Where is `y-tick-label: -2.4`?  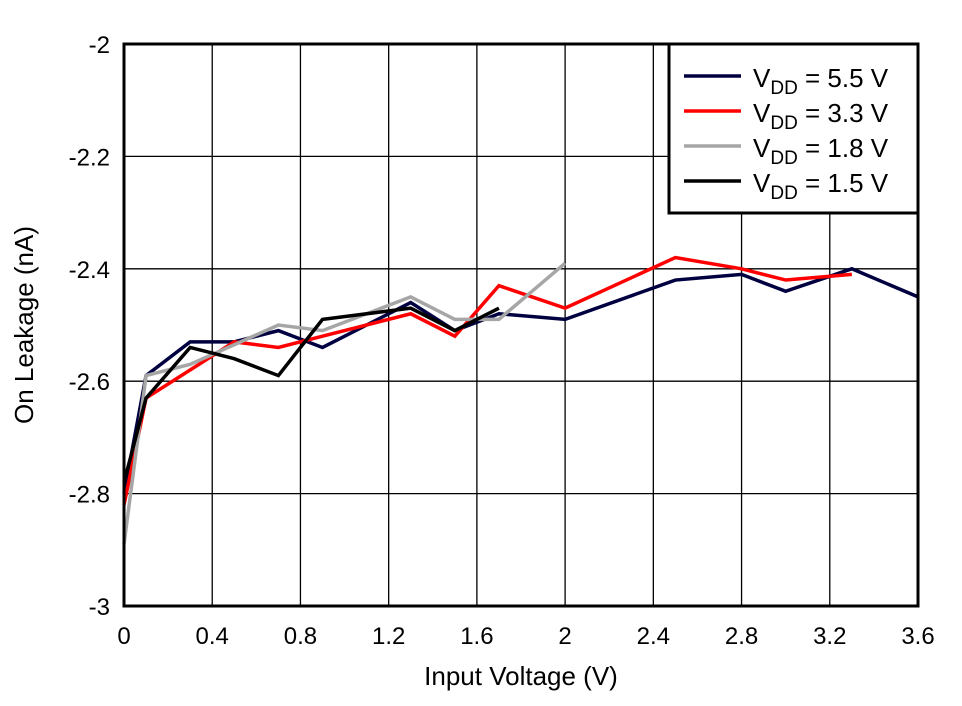 y-tick-label: -2.4 is located at coordinates (89, 270).